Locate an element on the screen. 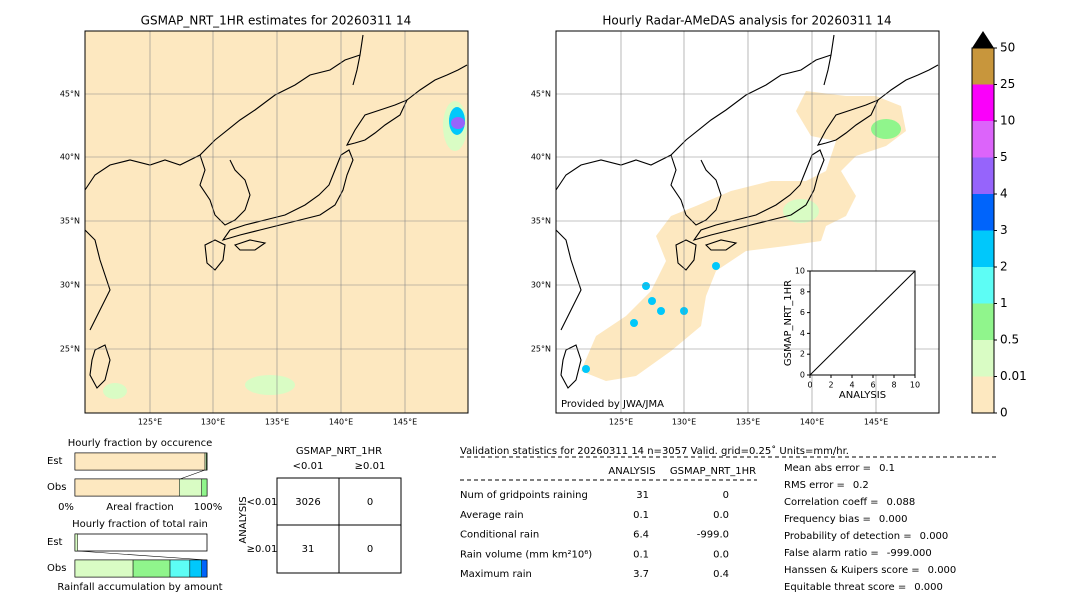 The image size is (1080, 612). table-cell: 3026 is located at coordinates (307, 502).